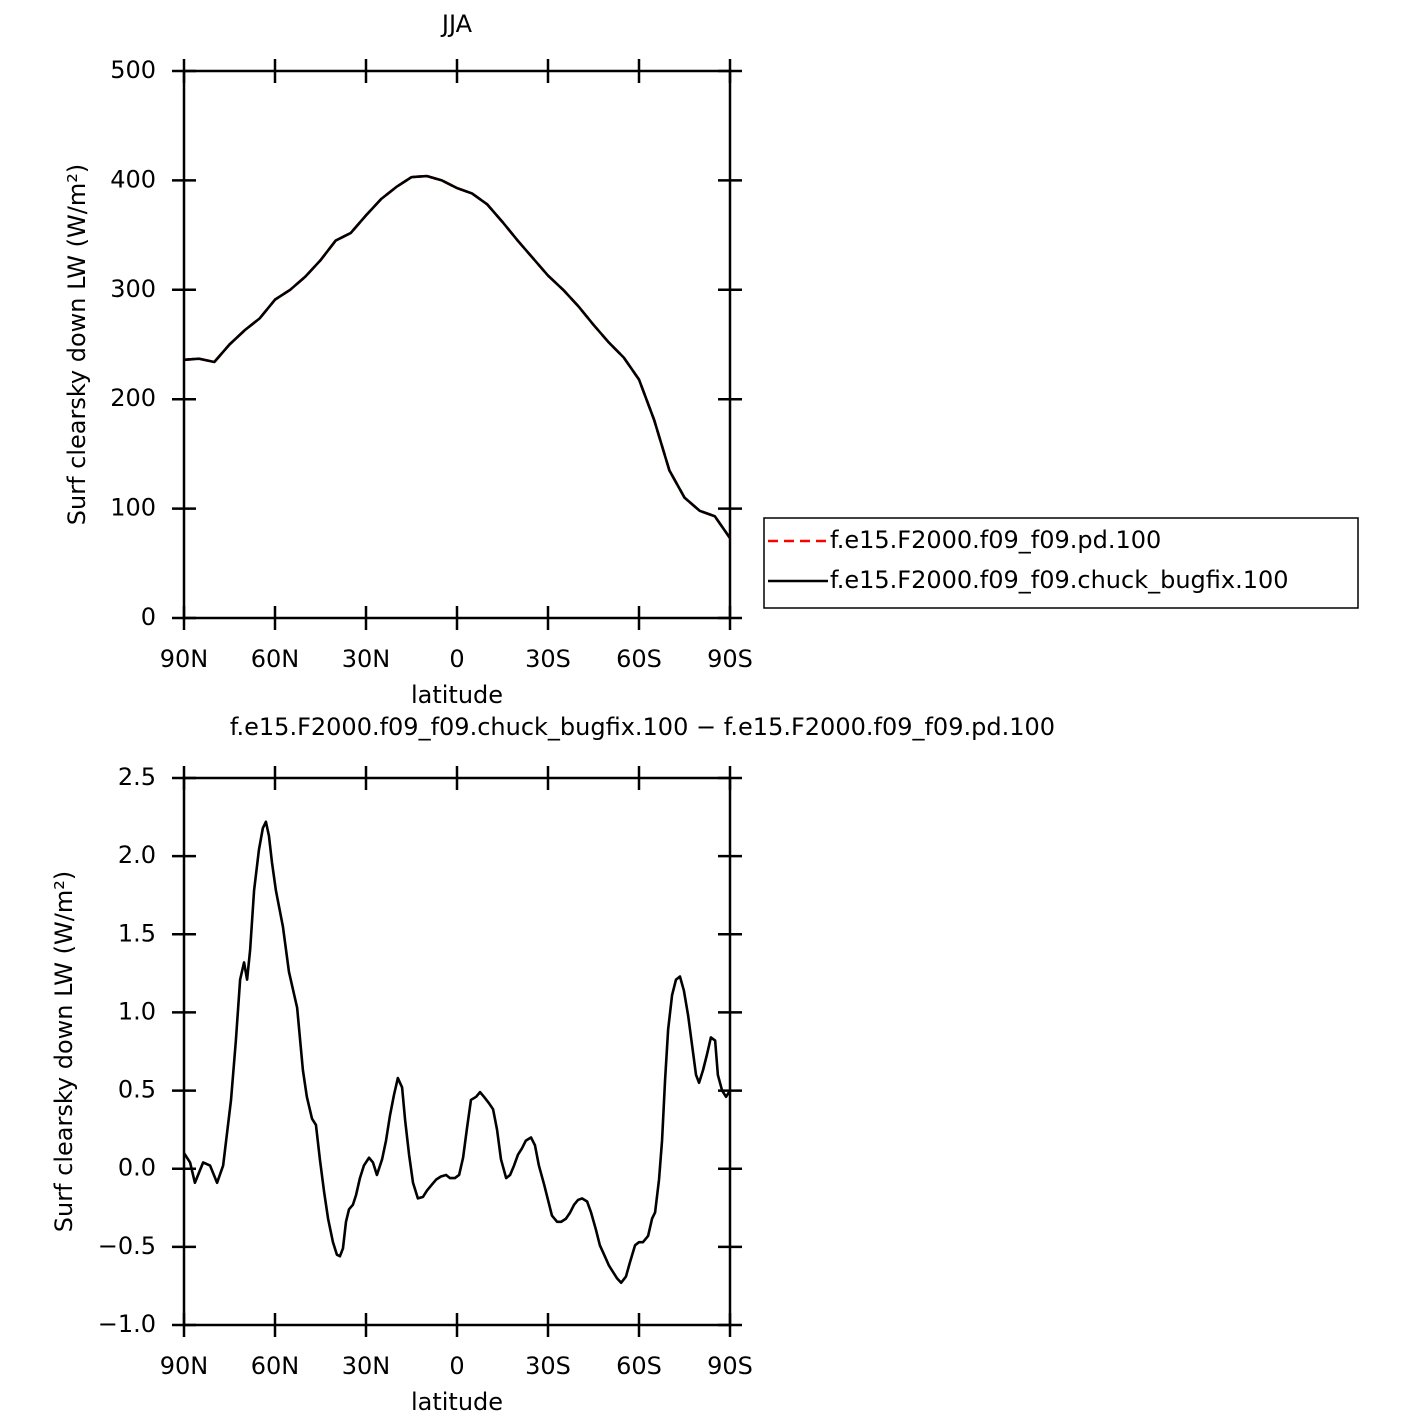 The height and width of the screenshot is (1424, 1422). Describe the element at coordinates (1059, 580) in the screenshot. I see `legend-label: f.e15.F2000.f09_f09.chuck_bugfix.100` at that location.